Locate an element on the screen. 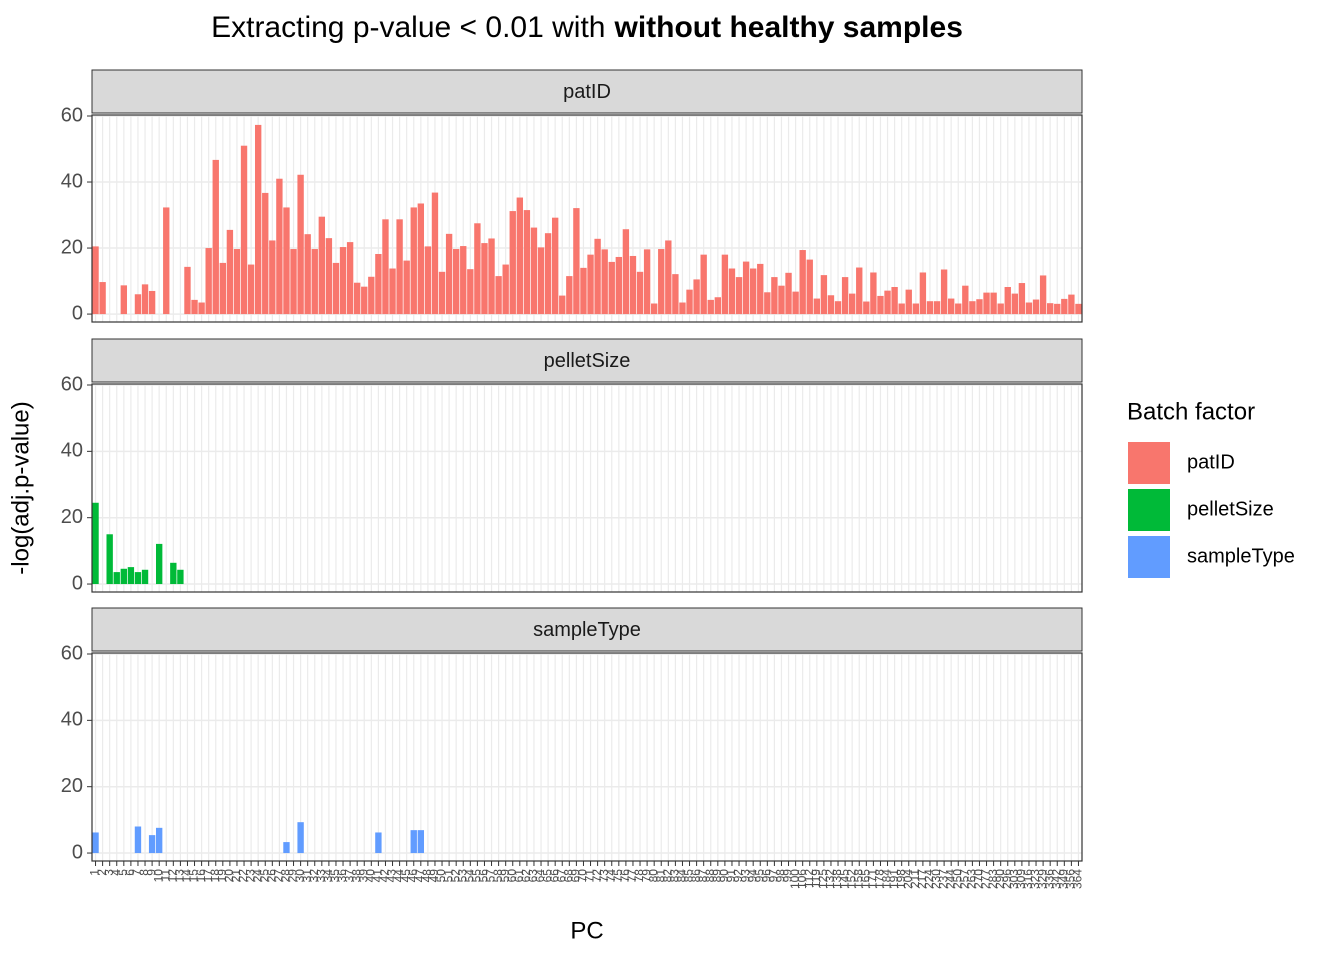  x-tick-label: 4 is located at coordinates (116, 872).